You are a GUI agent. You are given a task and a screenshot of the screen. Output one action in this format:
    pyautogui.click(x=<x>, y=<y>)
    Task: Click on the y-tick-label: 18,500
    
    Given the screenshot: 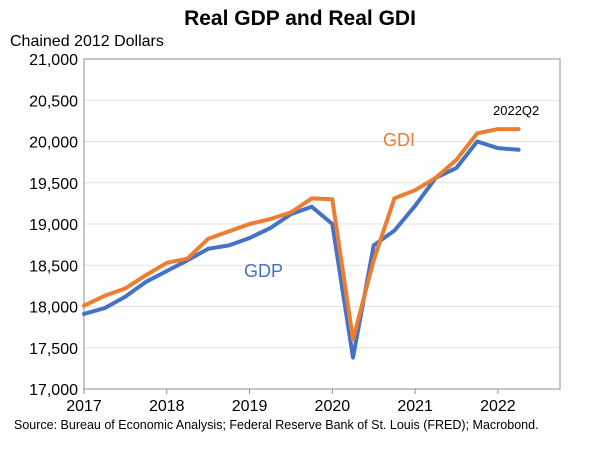 What is the action you would take?
    pyautogui.click(x=53, y=266)
    